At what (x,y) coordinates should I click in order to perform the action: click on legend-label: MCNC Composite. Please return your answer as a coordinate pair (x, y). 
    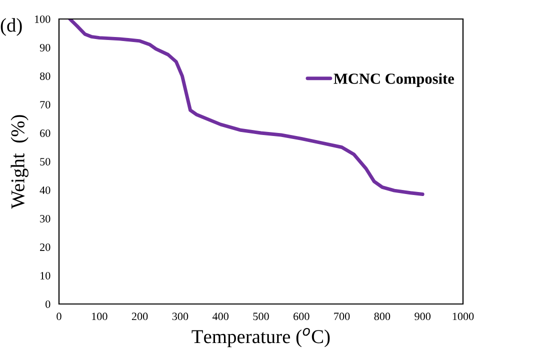
    Looking at the image, I should click on (394, 80).